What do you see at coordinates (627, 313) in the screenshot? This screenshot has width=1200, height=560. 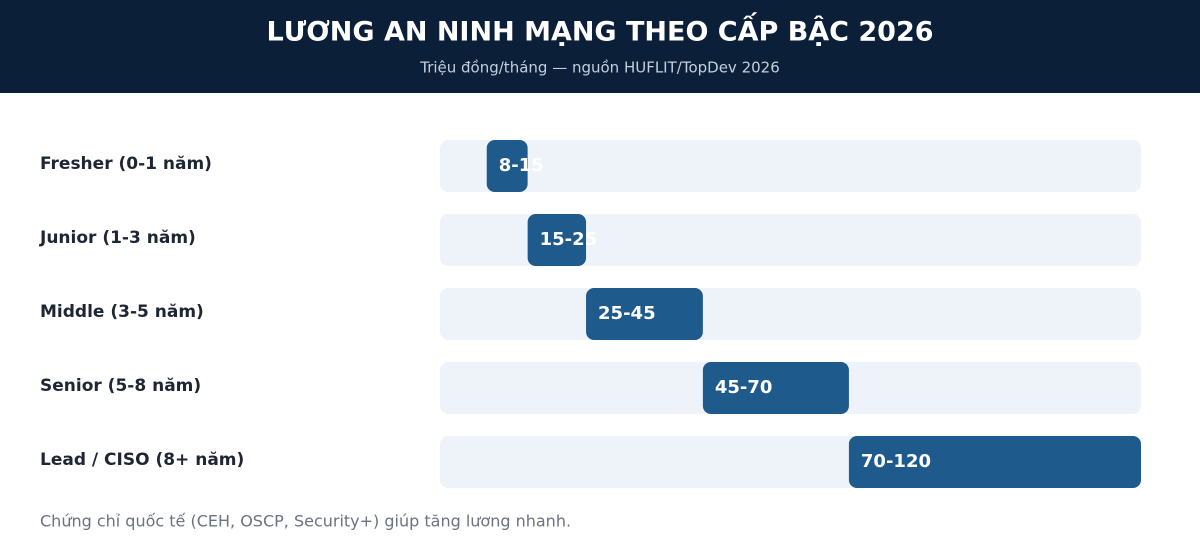 I see `value-label: 25-45` at bounding box center [627, 313].